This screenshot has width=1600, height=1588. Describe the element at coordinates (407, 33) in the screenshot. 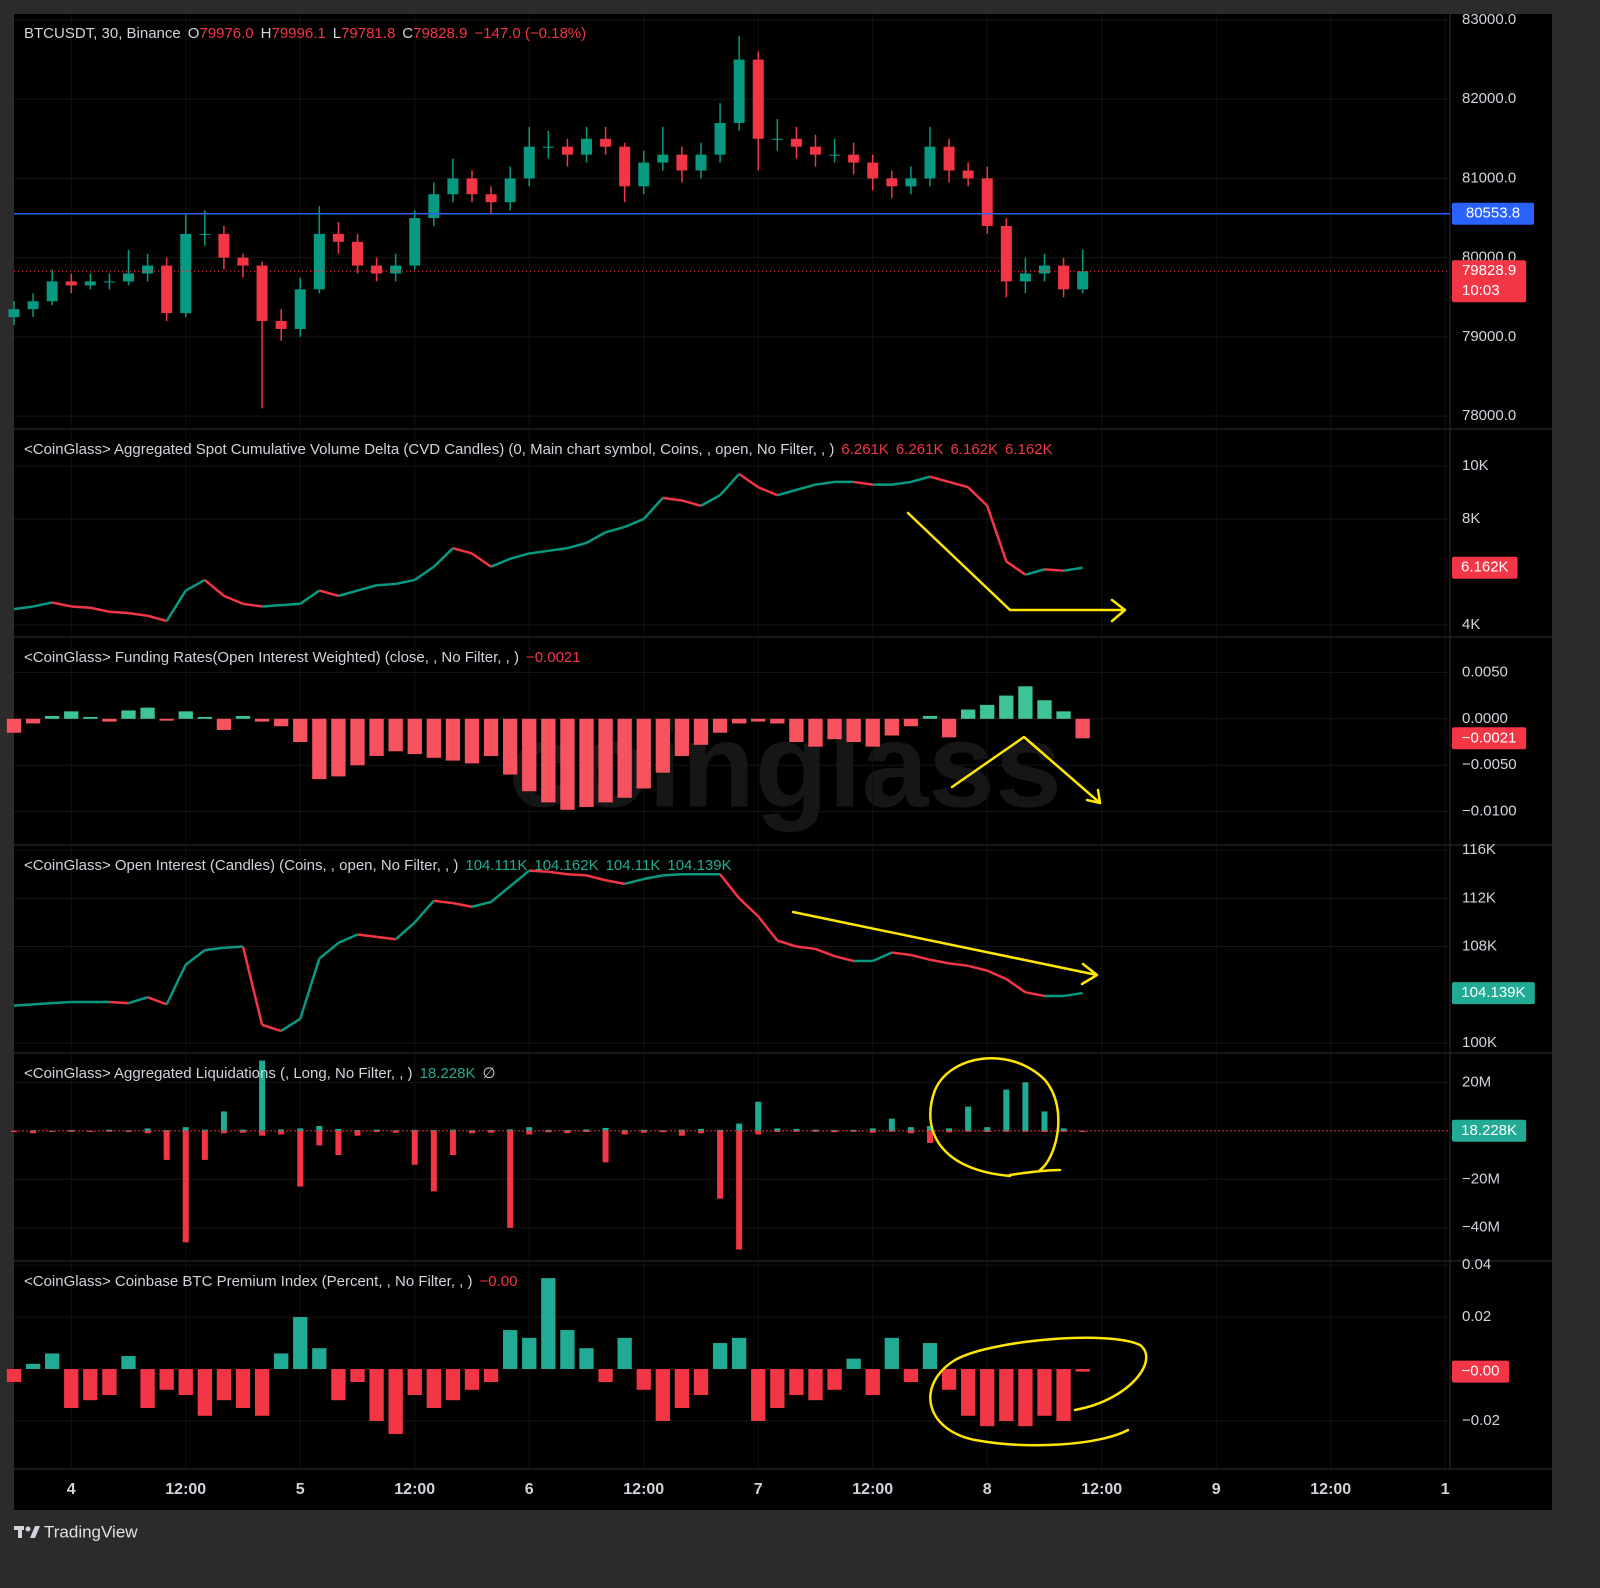

I see `legend-item: C` at that location.